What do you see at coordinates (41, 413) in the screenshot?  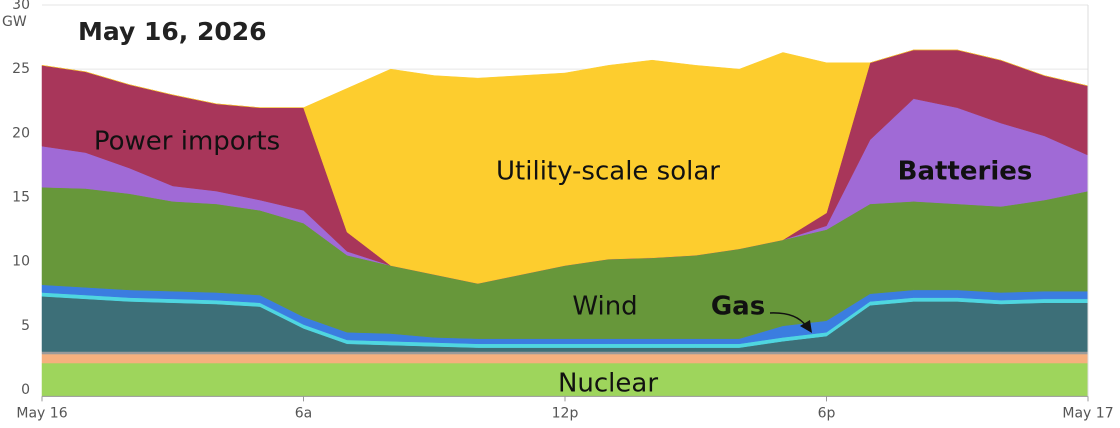 I see `x-tick-label: May 16` at bounding box center [41, 413].